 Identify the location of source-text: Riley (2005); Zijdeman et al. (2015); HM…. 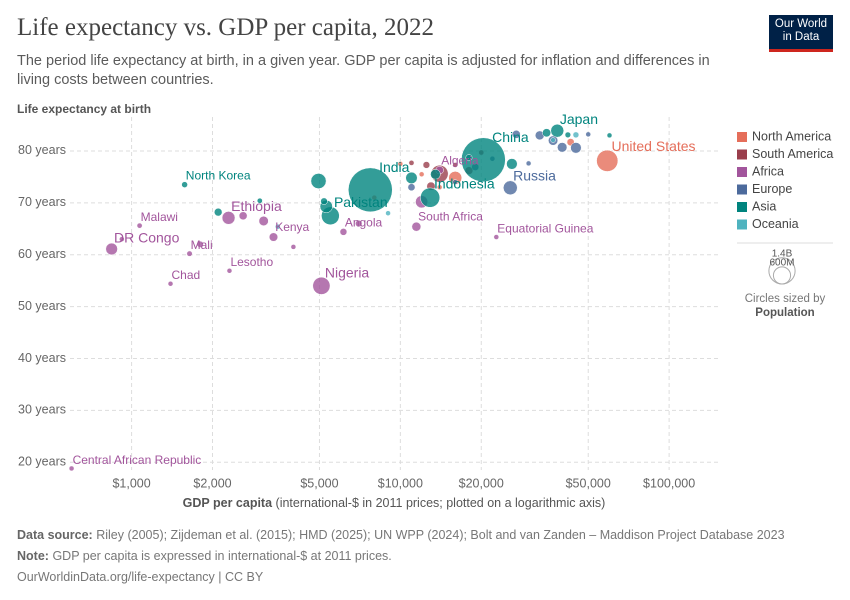
(440, 535).